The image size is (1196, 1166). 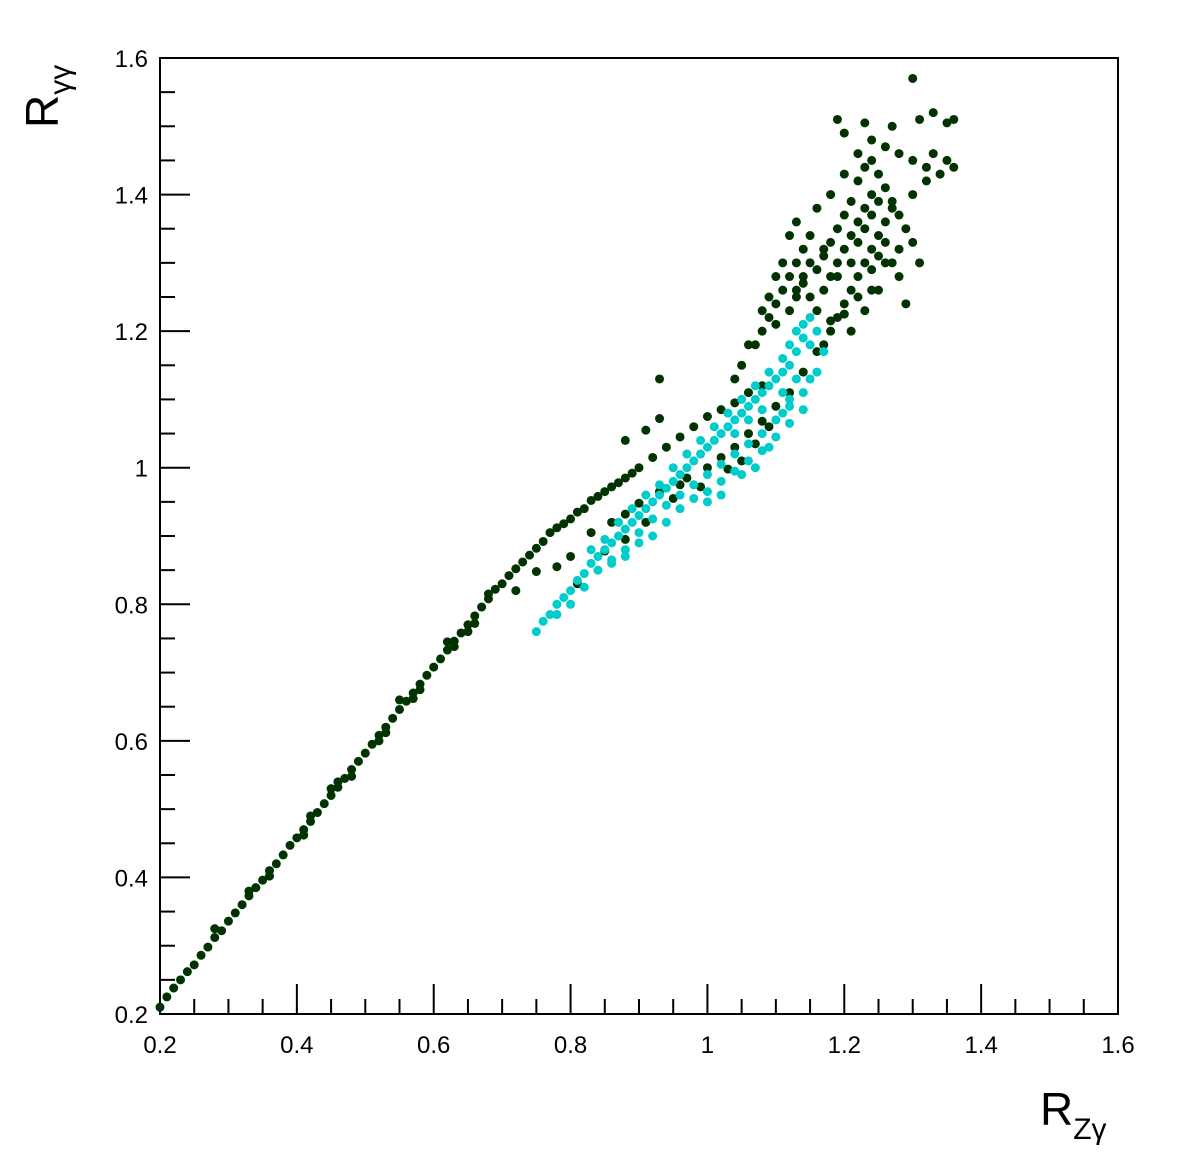 I want to click on y-tick-label: 1.4, so click(x=131, y=196).